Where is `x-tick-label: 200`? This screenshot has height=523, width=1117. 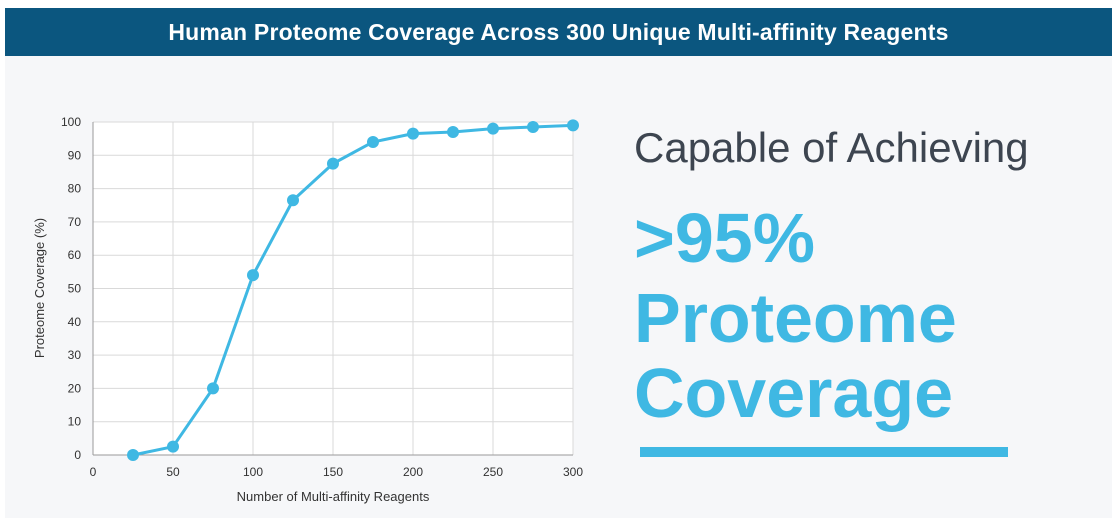 x-tick-label: 200 is located at coordinates (413, 472).